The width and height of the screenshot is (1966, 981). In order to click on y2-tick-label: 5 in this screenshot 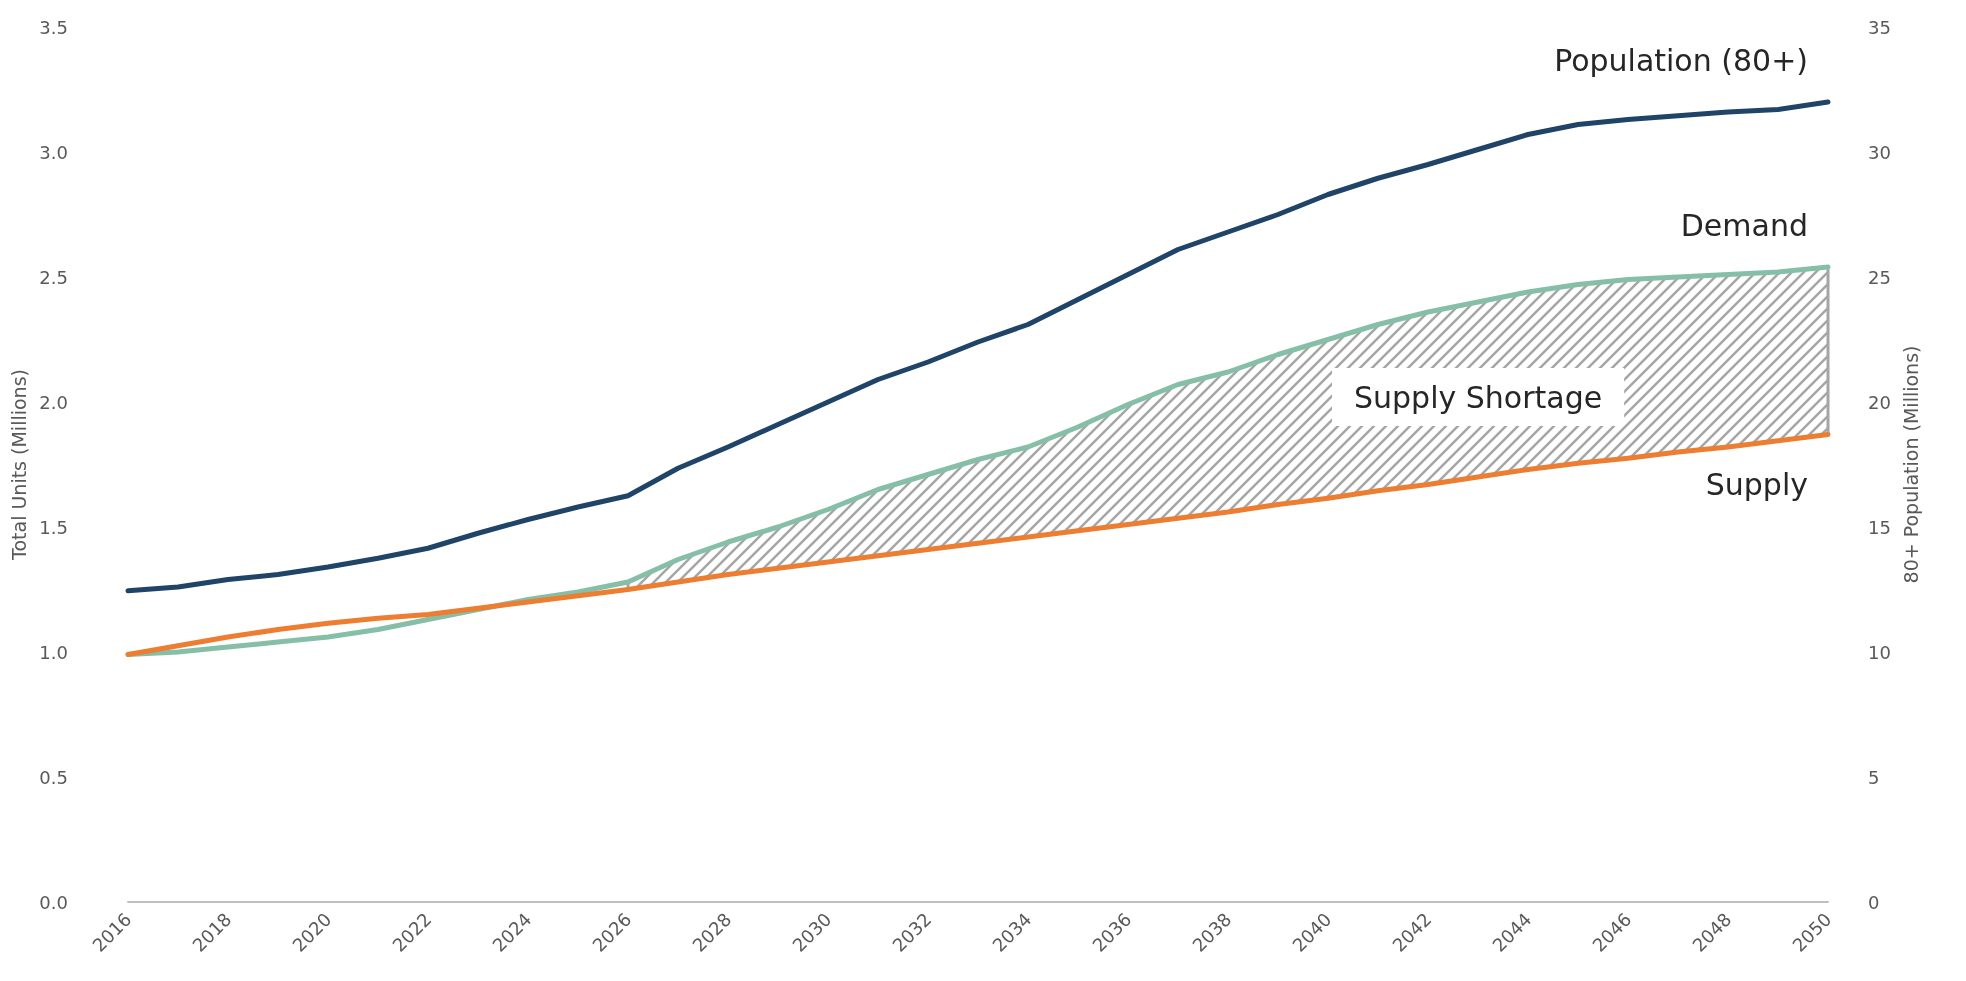, I will do `click(1874, 777)`.